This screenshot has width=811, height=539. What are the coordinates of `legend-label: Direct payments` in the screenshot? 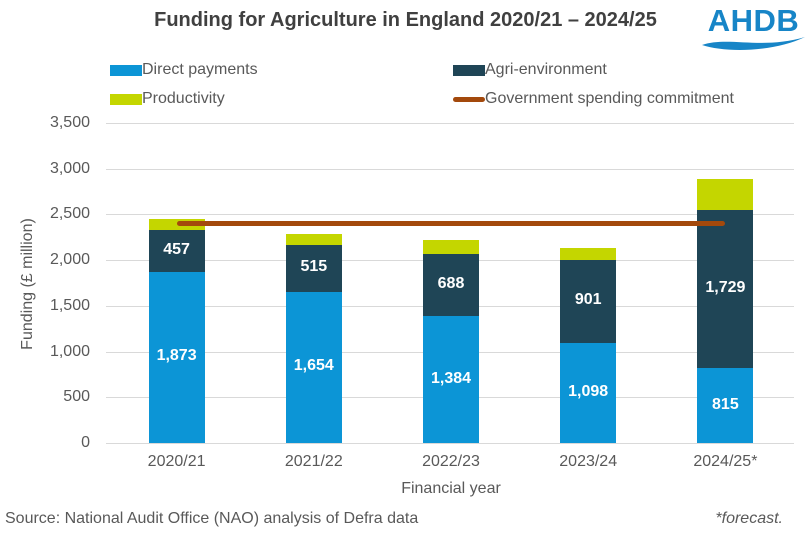 It's located at (200, 69).